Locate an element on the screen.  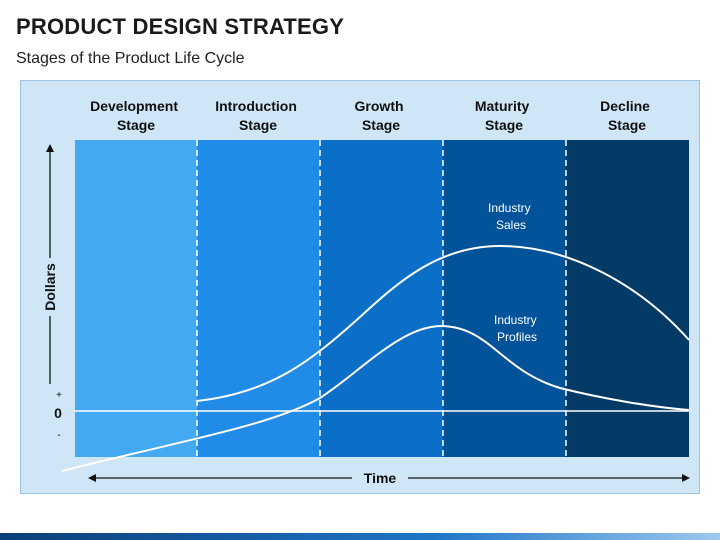
stage-column-maturity is located at coordinates (504, 298).